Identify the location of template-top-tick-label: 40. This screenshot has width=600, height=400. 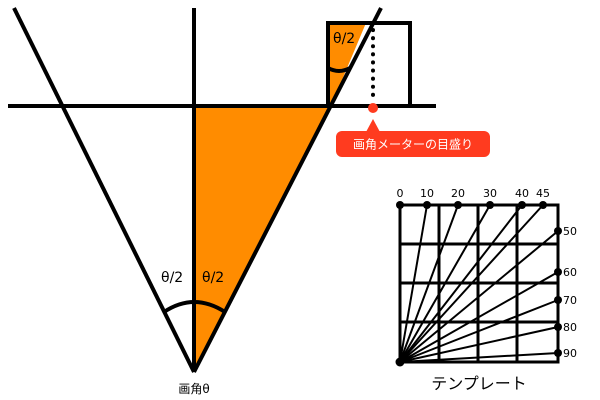
(522, 193).